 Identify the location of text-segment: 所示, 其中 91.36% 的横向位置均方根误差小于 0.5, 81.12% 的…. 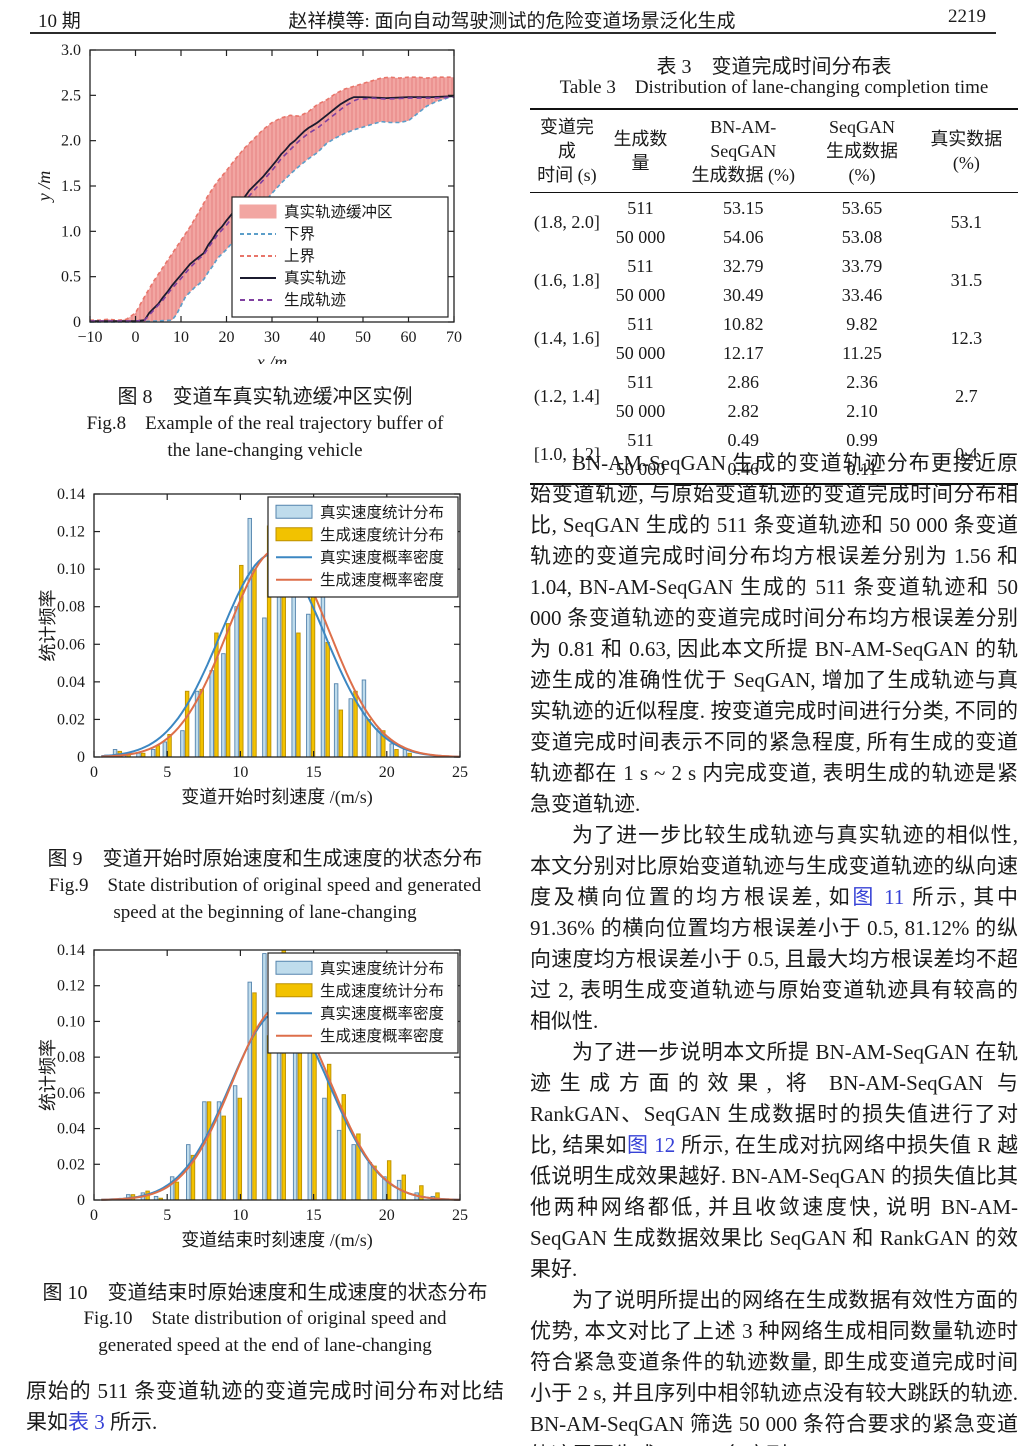
(774, 959).